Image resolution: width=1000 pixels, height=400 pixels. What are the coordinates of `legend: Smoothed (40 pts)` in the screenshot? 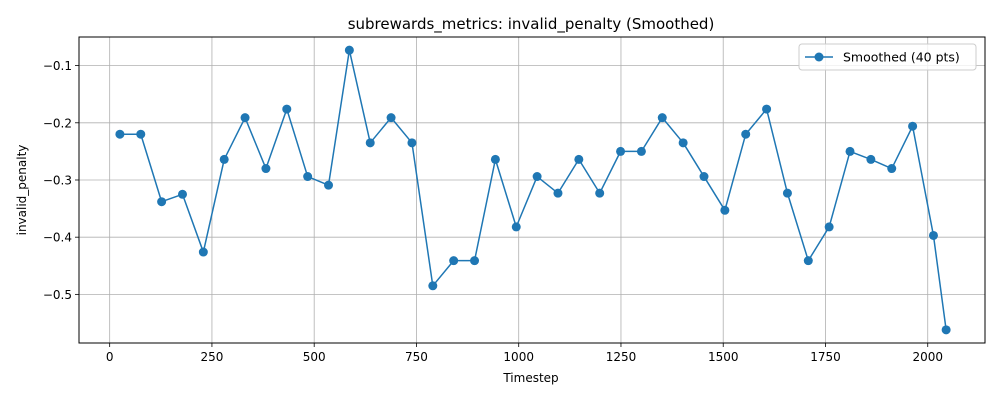 It's located at (887, 57).